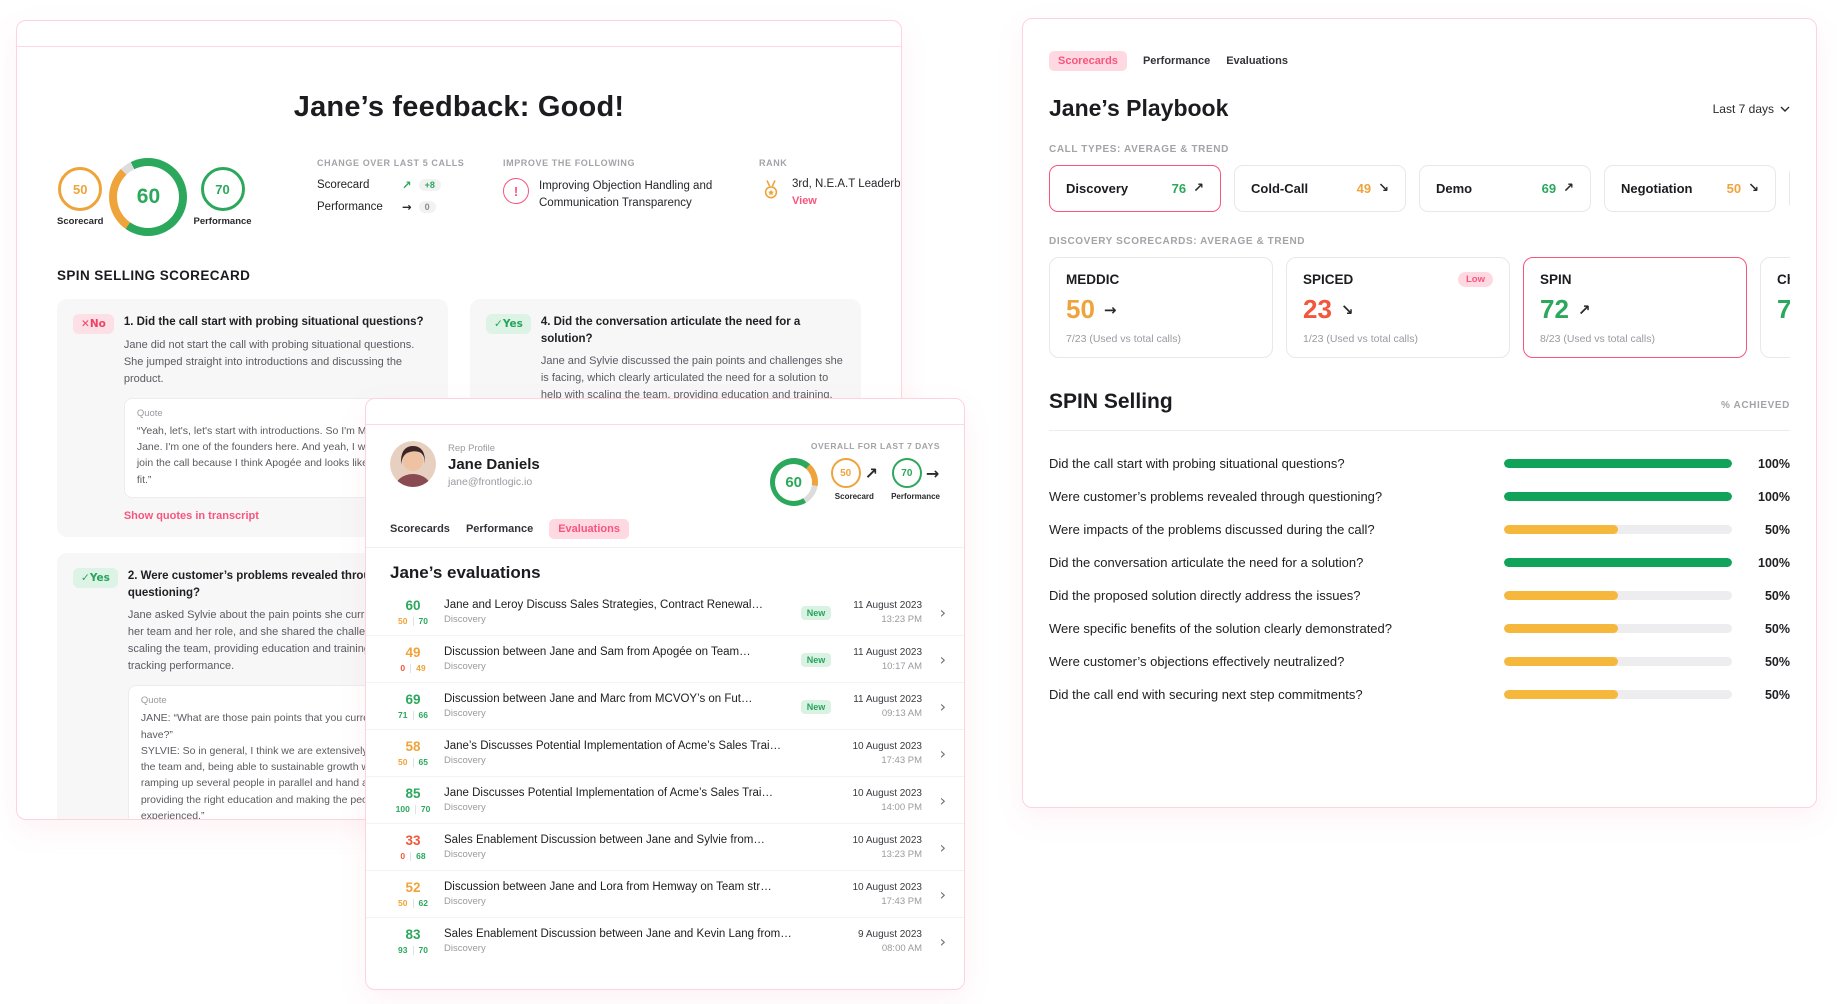 The height and width of the screenshot is (1004, 1837). What do you see at coordinates (1755, 405) in the screenshot?
I see `achieved-label: % ACHIEVED` at bounding box center [1755, 405].